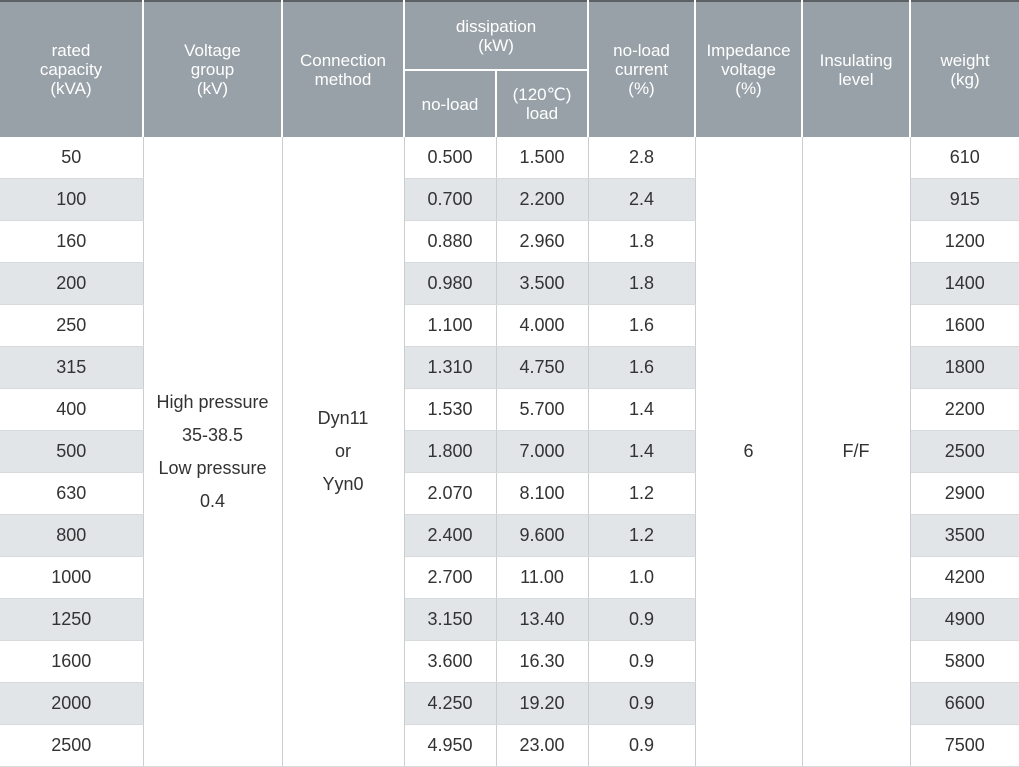  I want to click on cell-weight: 2900, so click(964, 493).